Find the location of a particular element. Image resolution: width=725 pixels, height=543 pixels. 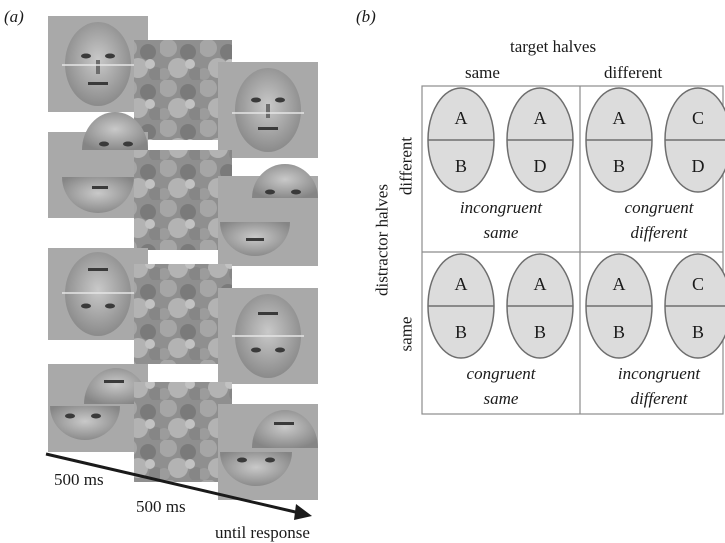

col-header-same: same is located at coordinates (482, 72).